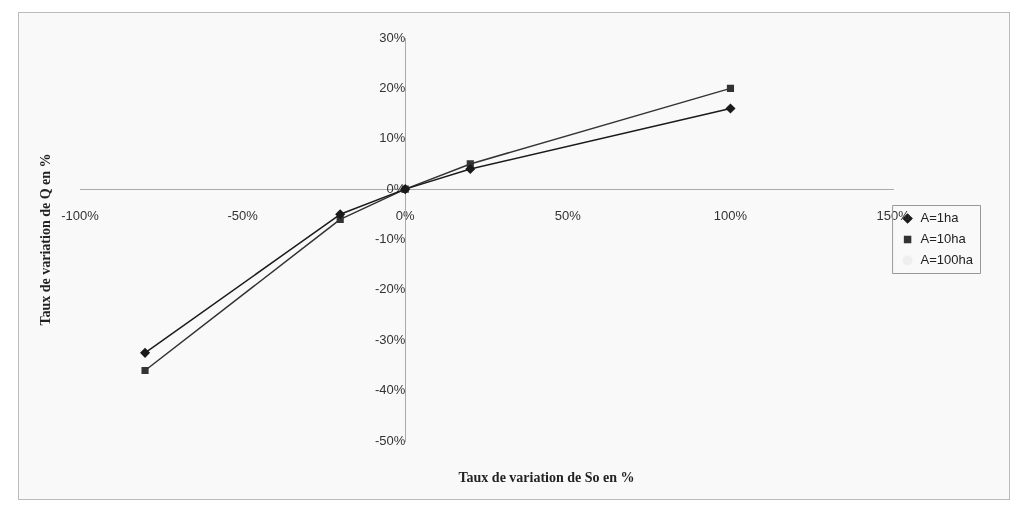 This screenshot has width=1023, height=509. I want to click on x-tick-label: -100%, so click(80, 215).